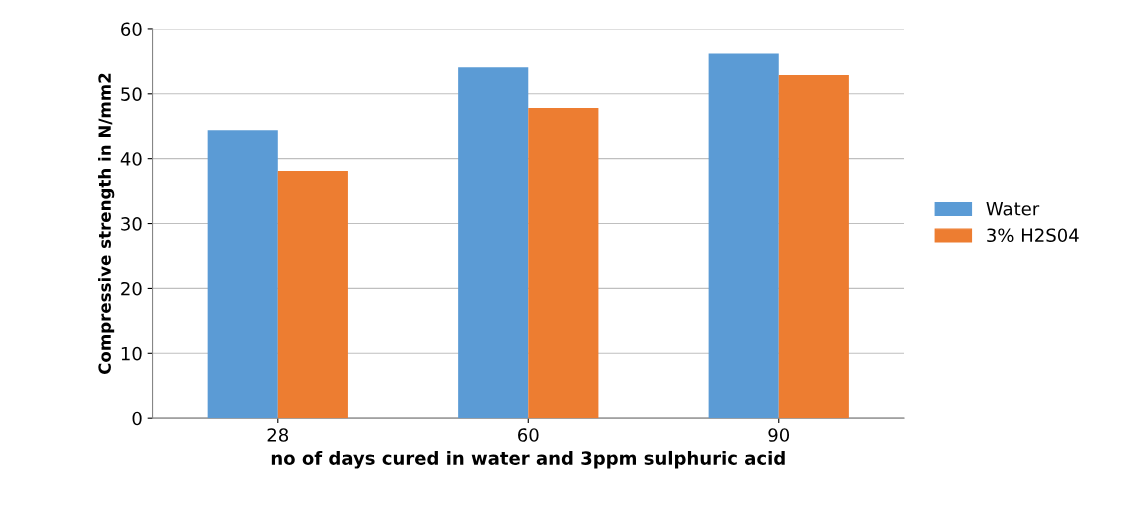  Describe the element at coordinates (131, 159) in the screenshot. I see `y-tick-label: 40` at that location.